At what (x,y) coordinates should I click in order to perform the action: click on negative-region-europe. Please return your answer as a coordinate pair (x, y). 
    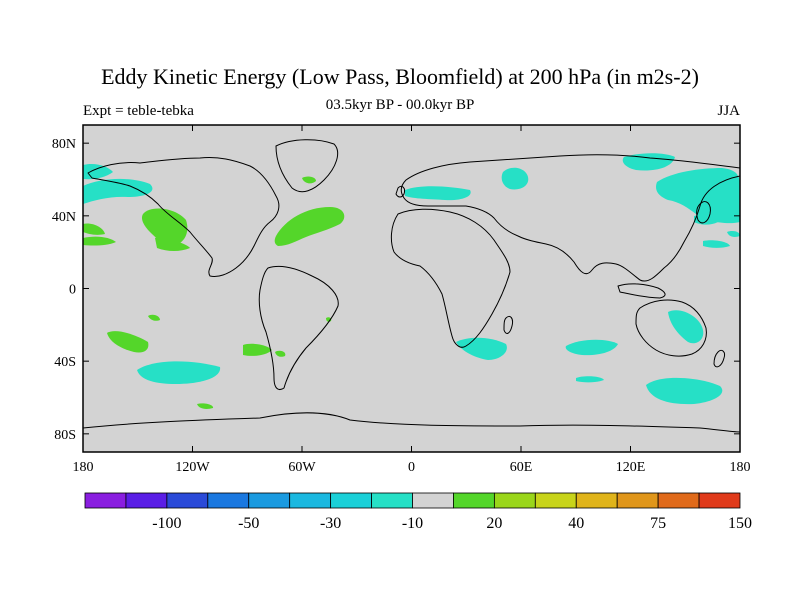
    Looking at the image, I should click on (438, 193).